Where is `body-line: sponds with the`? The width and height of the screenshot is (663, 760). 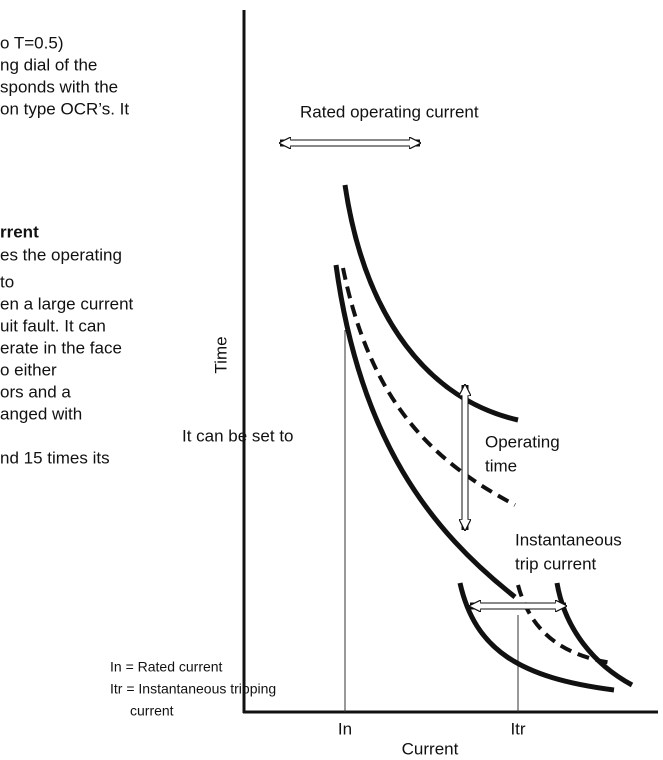 body-line: sponds with the is located at coordinates (59, 86).